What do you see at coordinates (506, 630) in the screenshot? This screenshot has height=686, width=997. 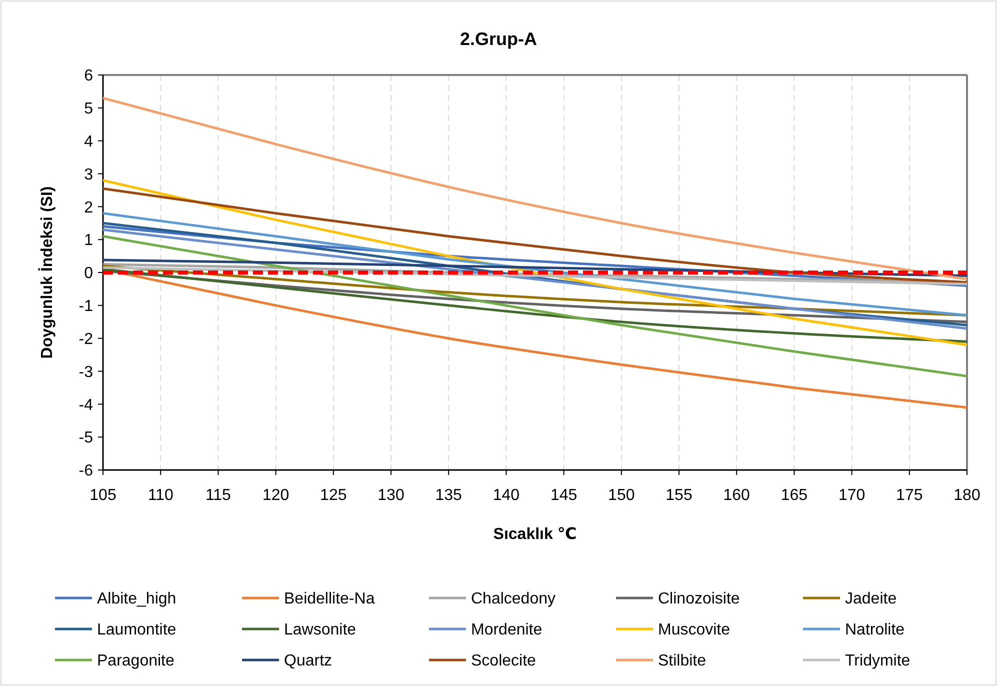 I see `legend-label: Mordenite` at bounding box center [506, 630].